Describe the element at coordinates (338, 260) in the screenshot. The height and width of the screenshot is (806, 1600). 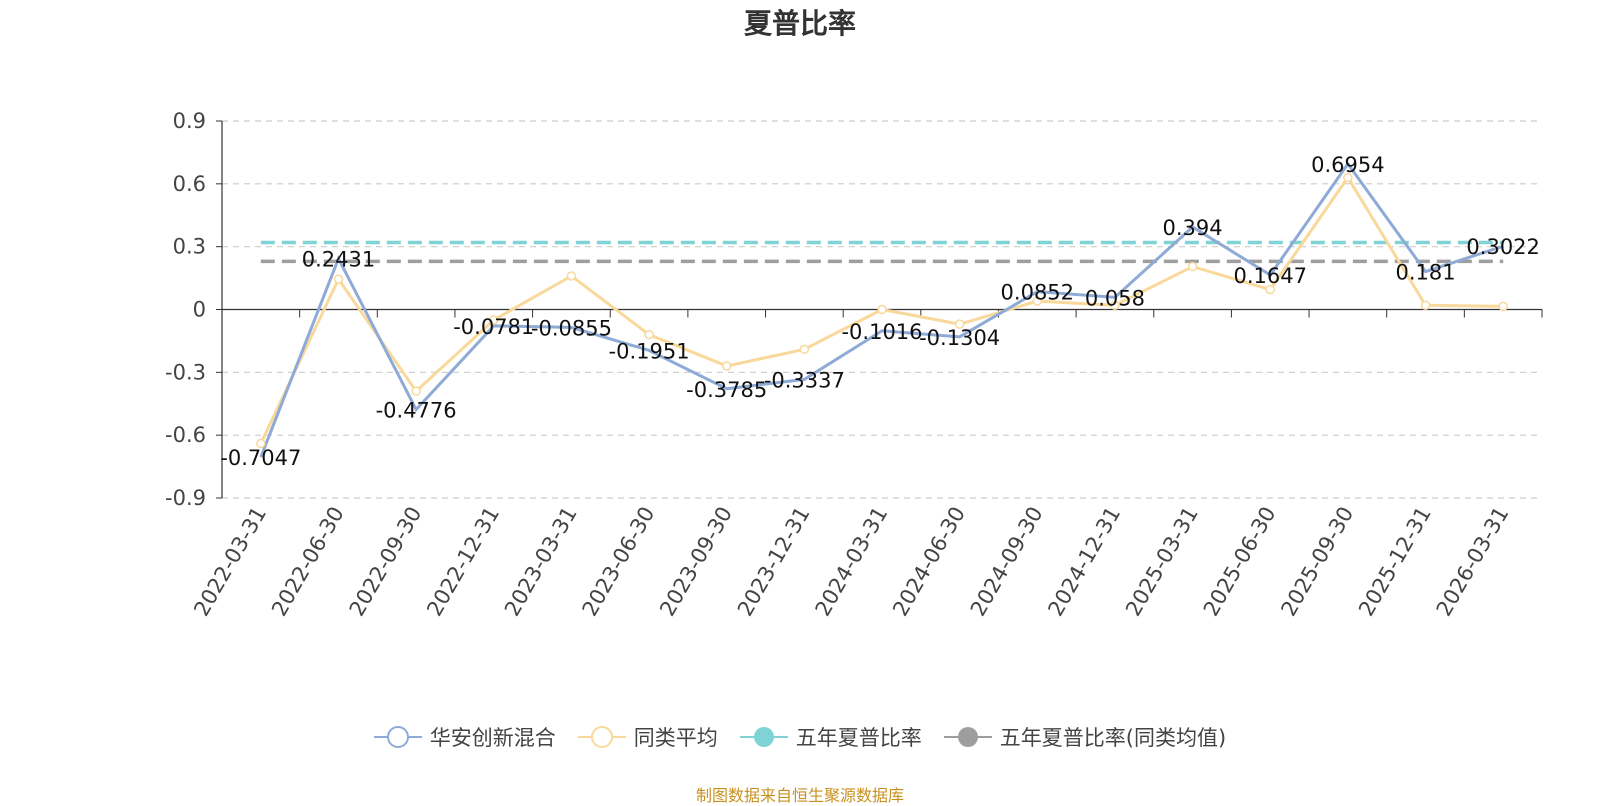
I see `data-label: 0.2431` at that location.